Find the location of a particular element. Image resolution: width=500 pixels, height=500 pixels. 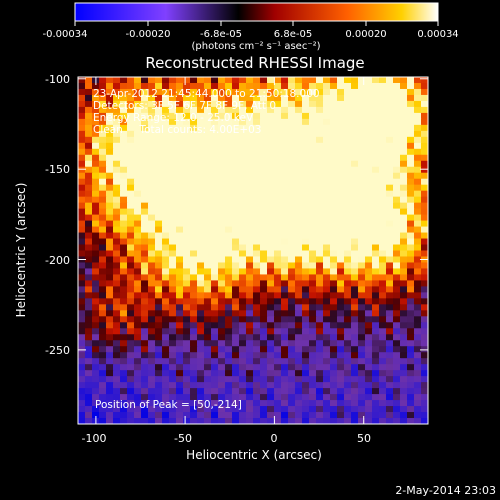

colorbar-tick-label: 0.00034 is located at coordinates (437, 34).